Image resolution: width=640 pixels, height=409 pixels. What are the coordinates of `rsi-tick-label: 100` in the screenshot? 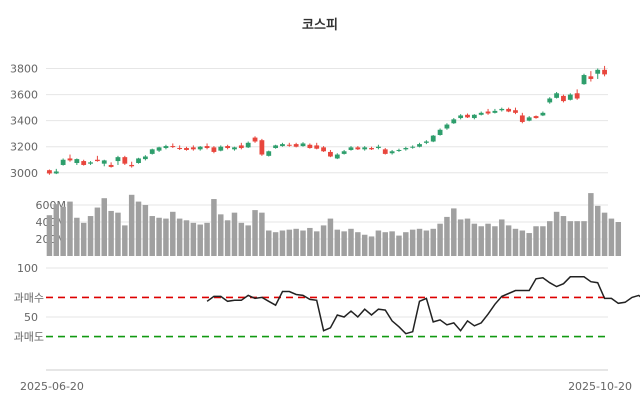 It's located at (27, 268).